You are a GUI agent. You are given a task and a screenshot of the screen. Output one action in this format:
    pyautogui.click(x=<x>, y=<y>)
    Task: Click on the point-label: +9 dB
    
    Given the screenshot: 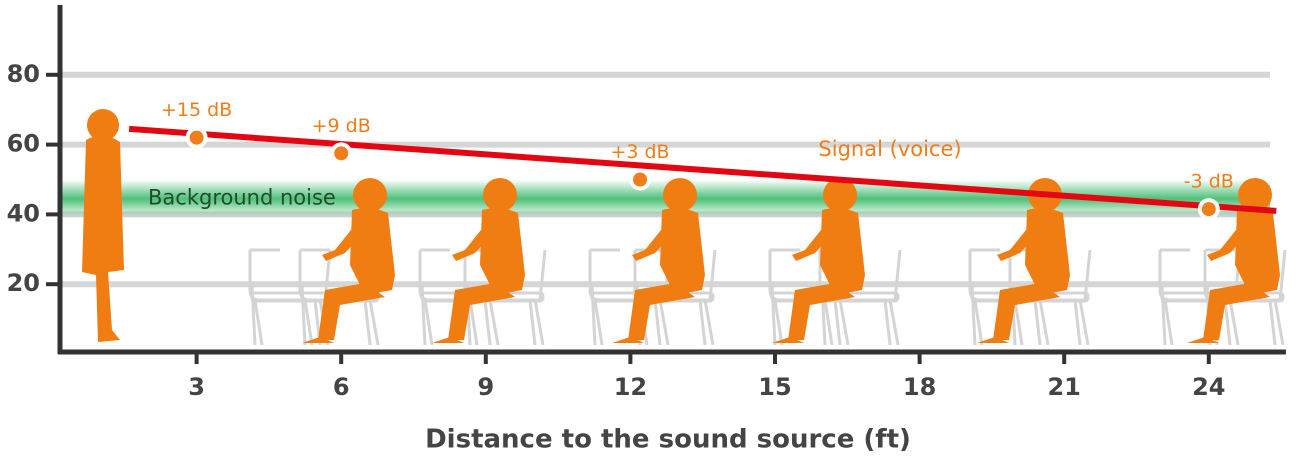 What is the action you would take?
    pyautogui.click(x=341, y=126)
    